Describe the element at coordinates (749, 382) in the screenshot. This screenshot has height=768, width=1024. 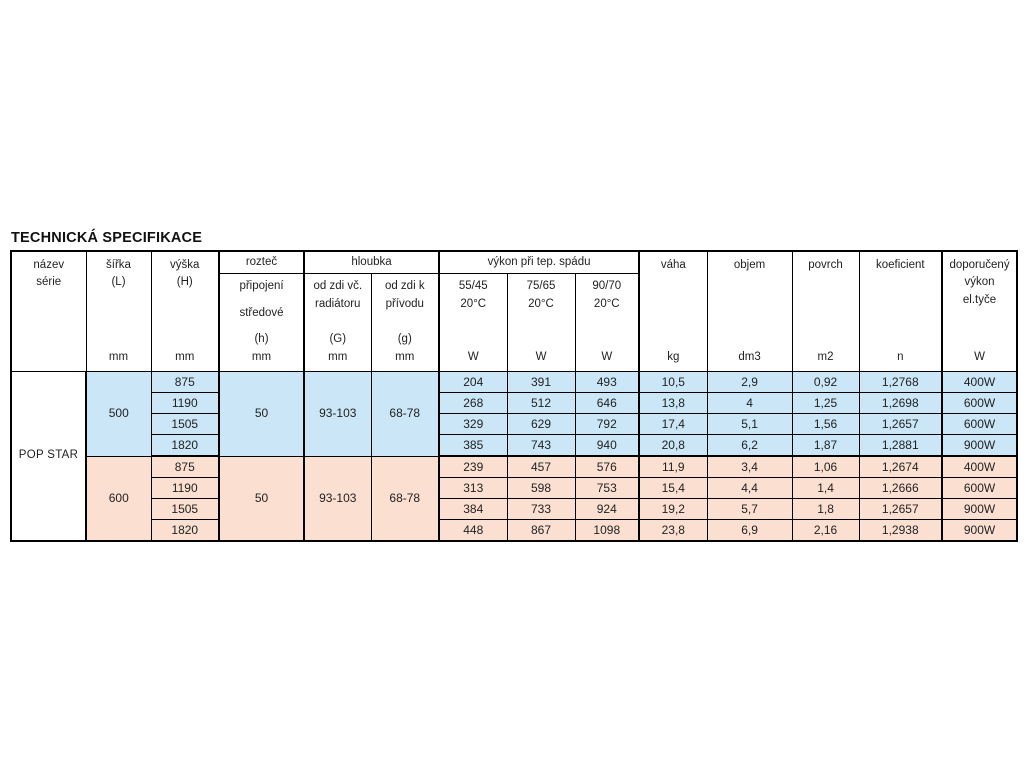
I see `cell-objem: 2,9` at that location.